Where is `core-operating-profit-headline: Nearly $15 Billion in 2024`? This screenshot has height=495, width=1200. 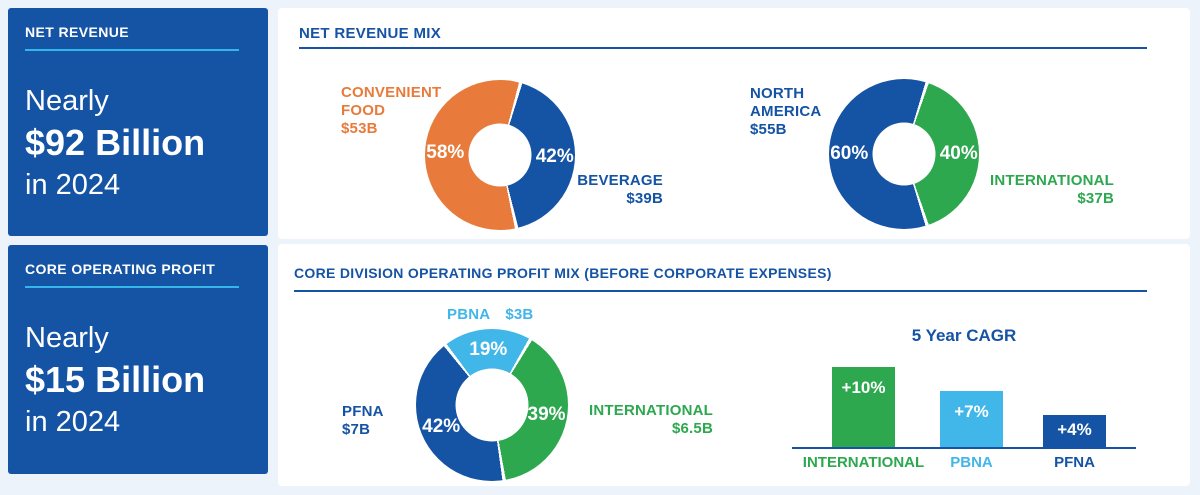 core-operating-profit-headline: Nearly $15 Billion in 2024 is located at coordinates (138, 380).